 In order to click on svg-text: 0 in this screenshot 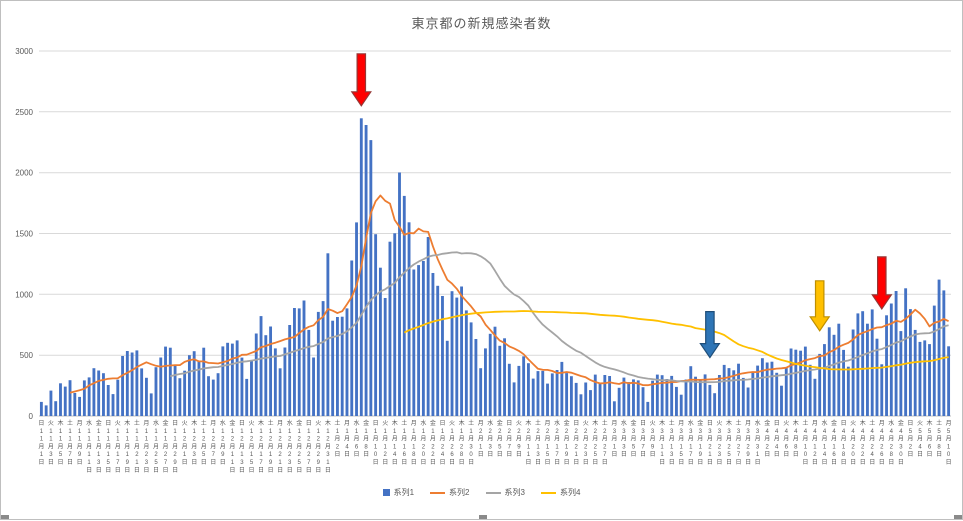, I will do `click(31, 416)`.